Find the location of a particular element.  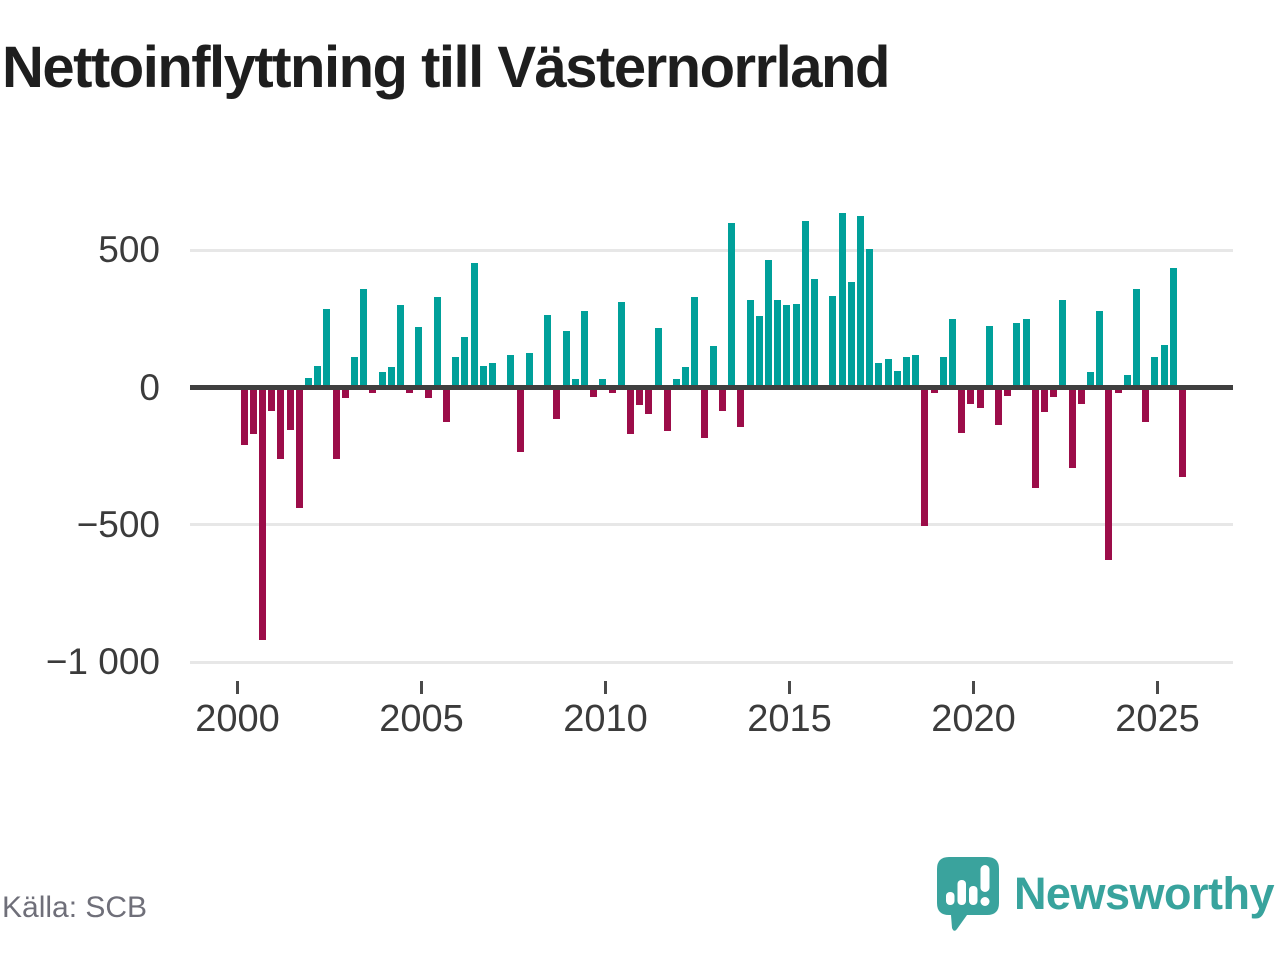

y-axis-tick-label: −500 is located at coordinates (118, 524).